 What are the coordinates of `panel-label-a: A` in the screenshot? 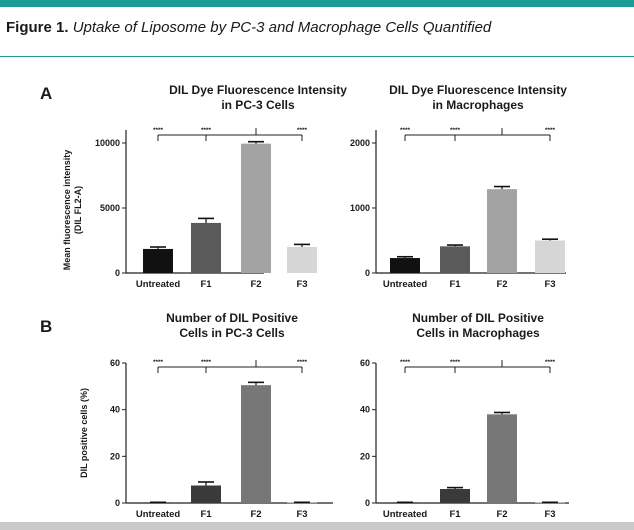 It's located at (46, 93).